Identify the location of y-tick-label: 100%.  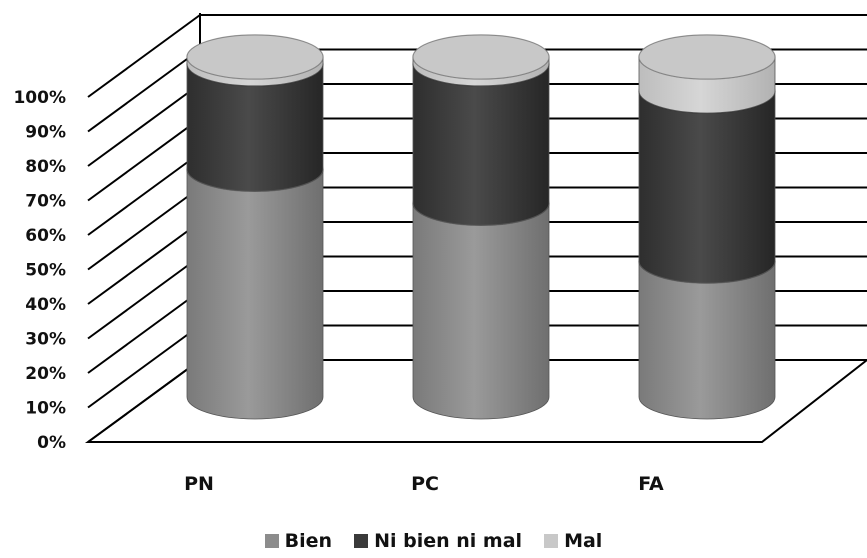
(39, 98).